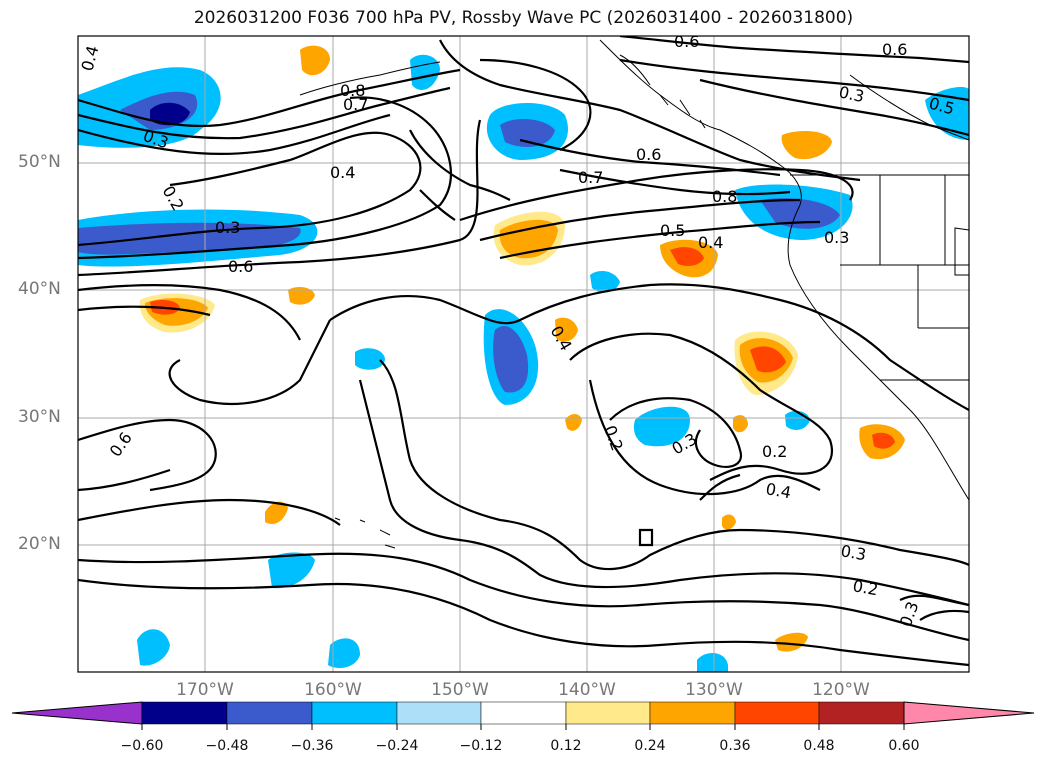 The image size is (1047, 765). What do you see at coordinates (77, 713) in the screenshot?
I see `colorbar-extend-min` at bounding box center [77, 713].